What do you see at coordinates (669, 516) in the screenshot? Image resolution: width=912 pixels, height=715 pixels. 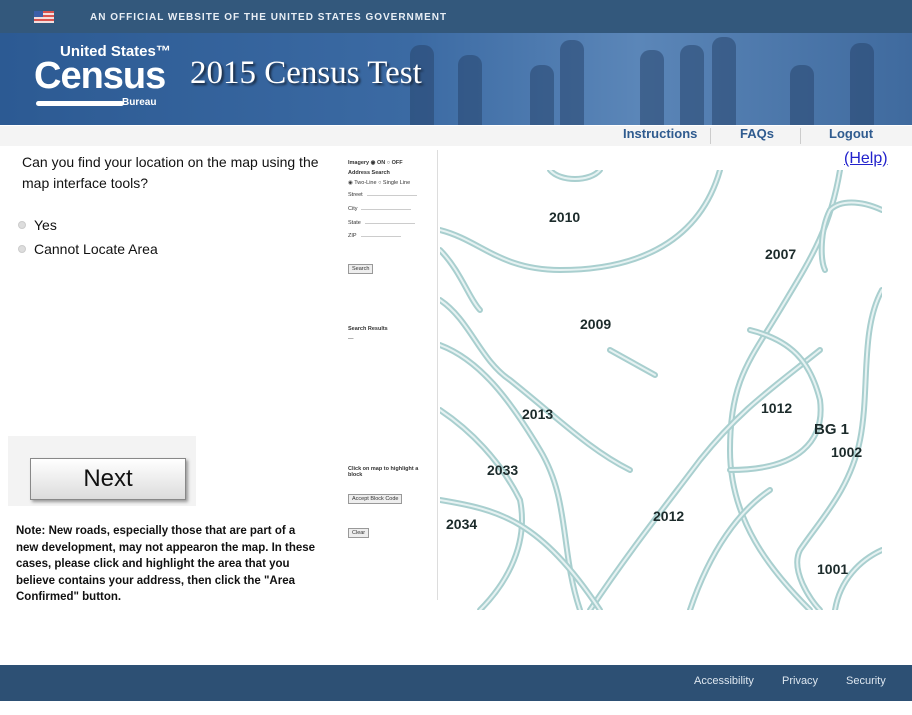 I see `block-label: 2012` at bounding box center [669, 516].